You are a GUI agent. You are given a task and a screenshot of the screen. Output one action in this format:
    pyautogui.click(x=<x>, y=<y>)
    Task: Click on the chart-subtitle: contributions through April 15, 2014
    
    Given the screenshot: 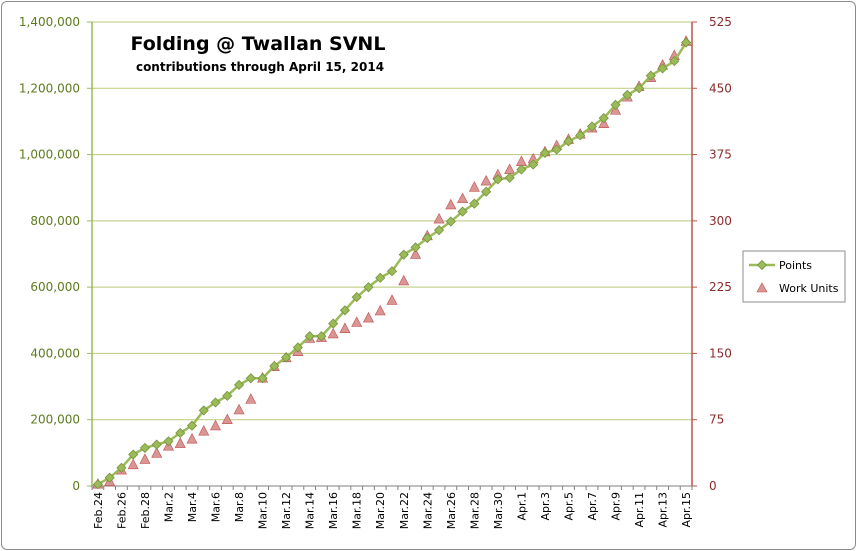 What is the action you would take?
    pyautogui.click(x=260, y=67)
    